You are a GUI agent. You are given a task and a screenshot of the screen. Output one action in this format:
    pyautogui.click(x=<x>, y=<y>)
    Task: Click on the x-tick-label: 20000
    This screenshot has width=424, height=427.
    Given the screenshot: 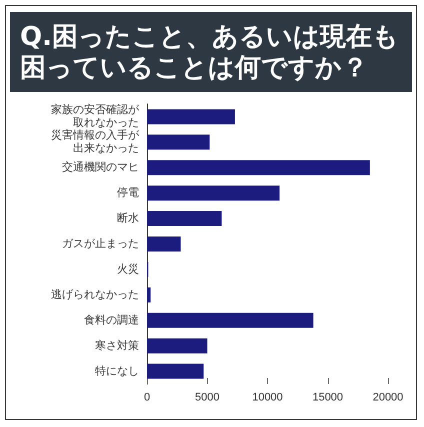 What is the action you would take?
    pyautogui.click(x=388, y=398)
    